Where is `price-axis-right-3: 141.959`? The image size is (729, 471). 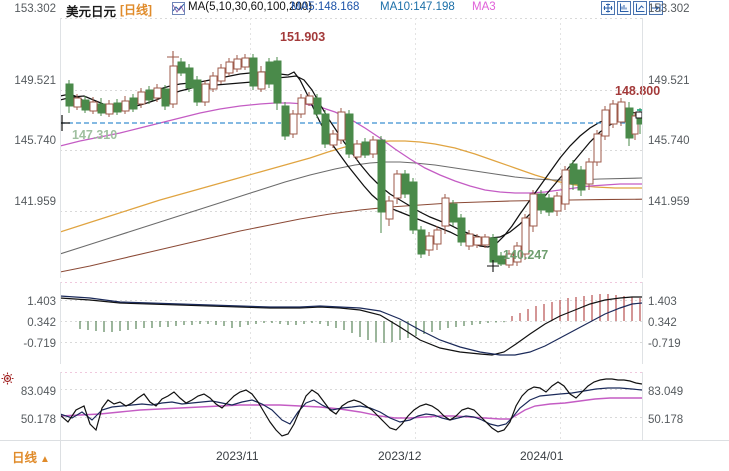
price-axis-right-3: 141.959 is located at coordinates (669, 202).